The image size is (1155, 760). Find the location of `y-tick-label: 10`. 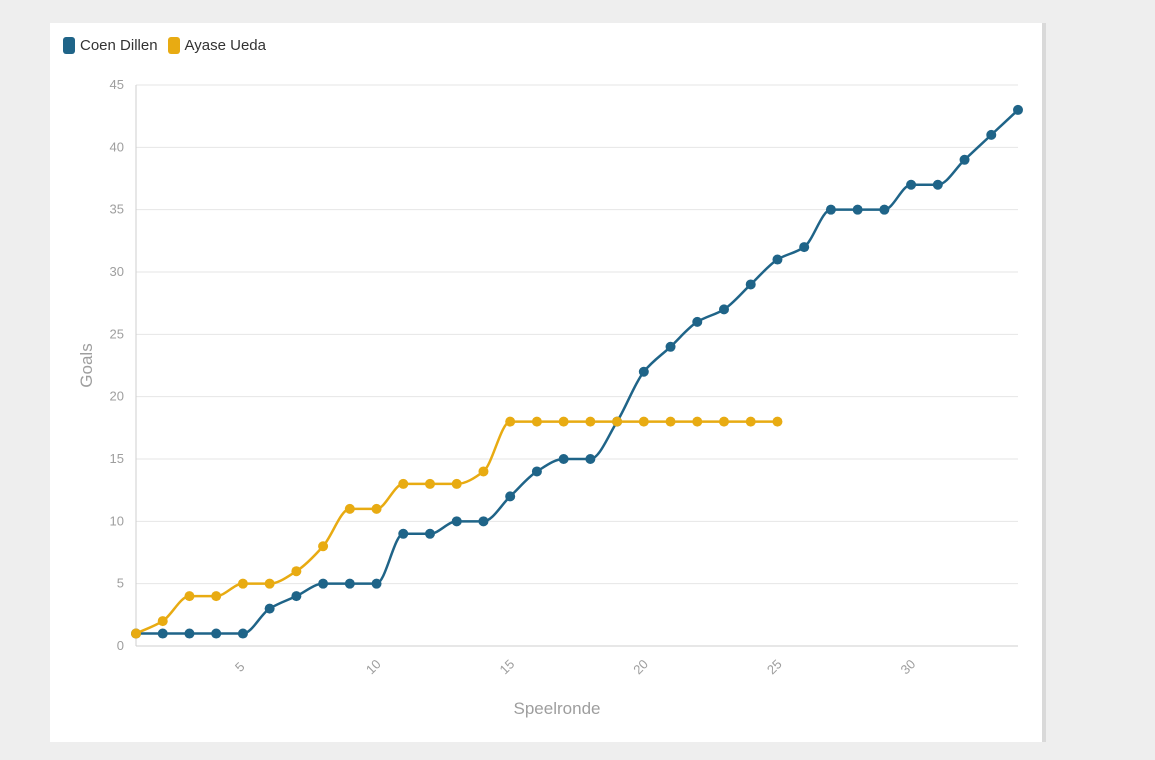

y-tick-label: 10 is located at coordinates (117, 520).